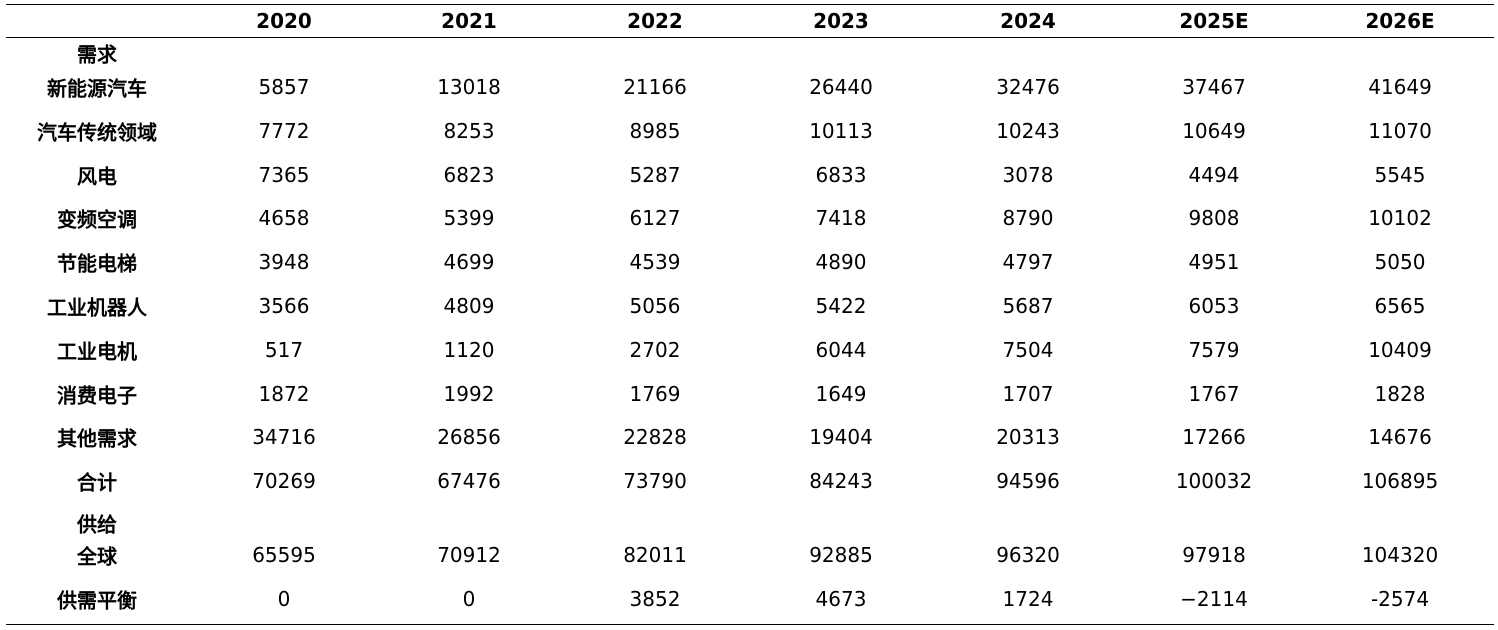 The image size is (1498, 630). Describe the element at coordinates (97, 556) in the screenshot. I see `row-label: 全球` at that location.